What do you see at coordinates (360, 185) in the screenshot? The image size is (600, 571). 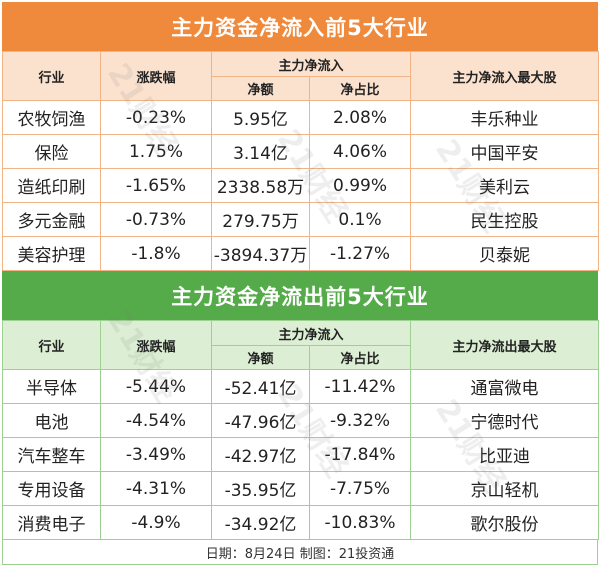 I see `net-ratio-cell: 0.99%` at bounding box center [360, 185].